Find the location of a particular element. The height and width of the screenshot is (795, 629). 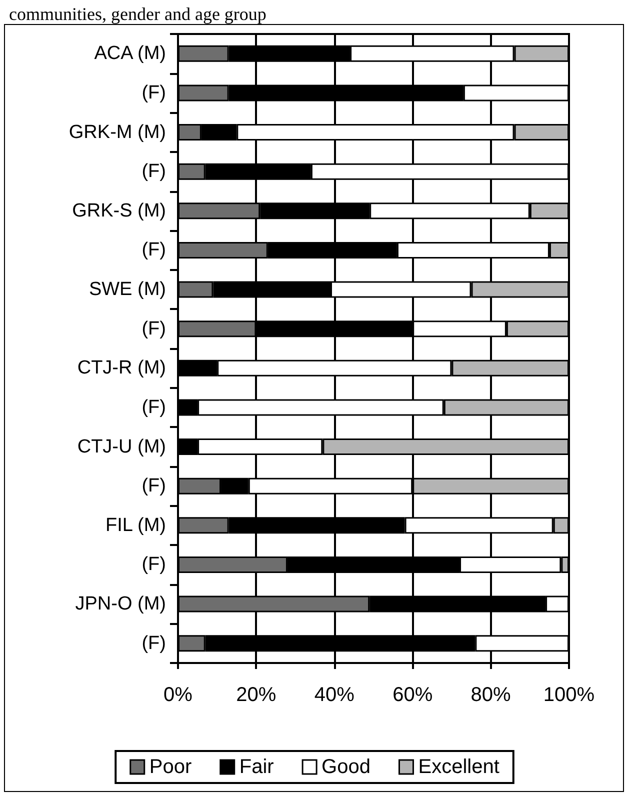

y-tick-label: CTJ-U (M) is located at coordinates (121, 447).